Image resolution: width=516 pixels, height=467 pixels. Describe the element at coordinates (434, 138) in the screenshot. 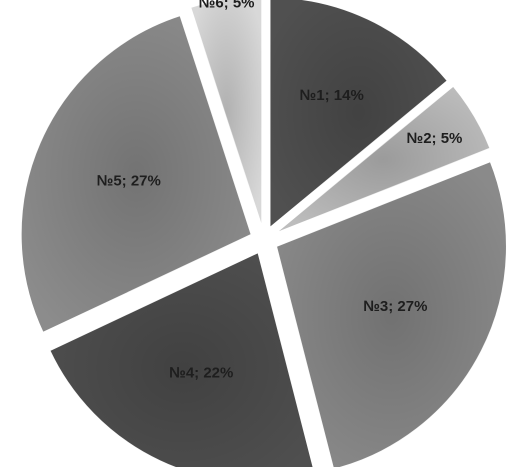

I see `pie-slice-label-2: №2; 5%` at that location.